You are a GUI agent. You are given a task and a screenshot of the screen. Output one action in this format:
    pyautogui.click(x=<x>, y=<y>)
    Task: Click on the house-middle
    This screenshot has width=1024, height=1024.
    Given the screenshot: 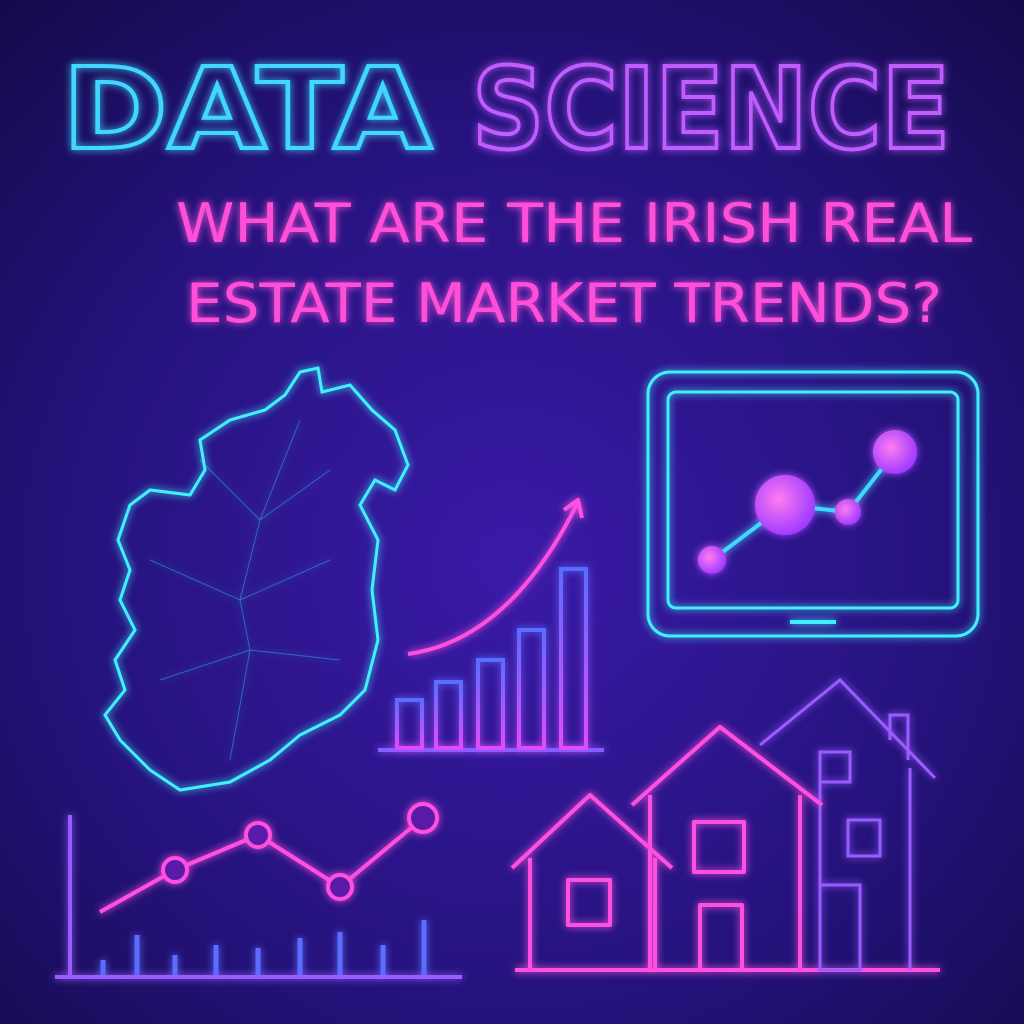 What is the action you would take?
    pyautogui.click(x=727, y=847)
    